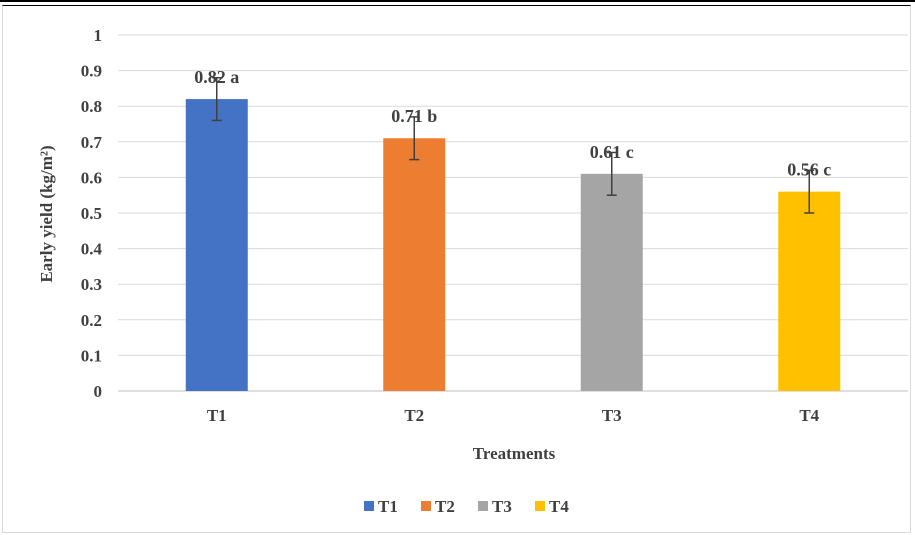 The width and height of the screenshot is (915, 535). I want to click on y-tick-label: 0.8, so click(91, 106).